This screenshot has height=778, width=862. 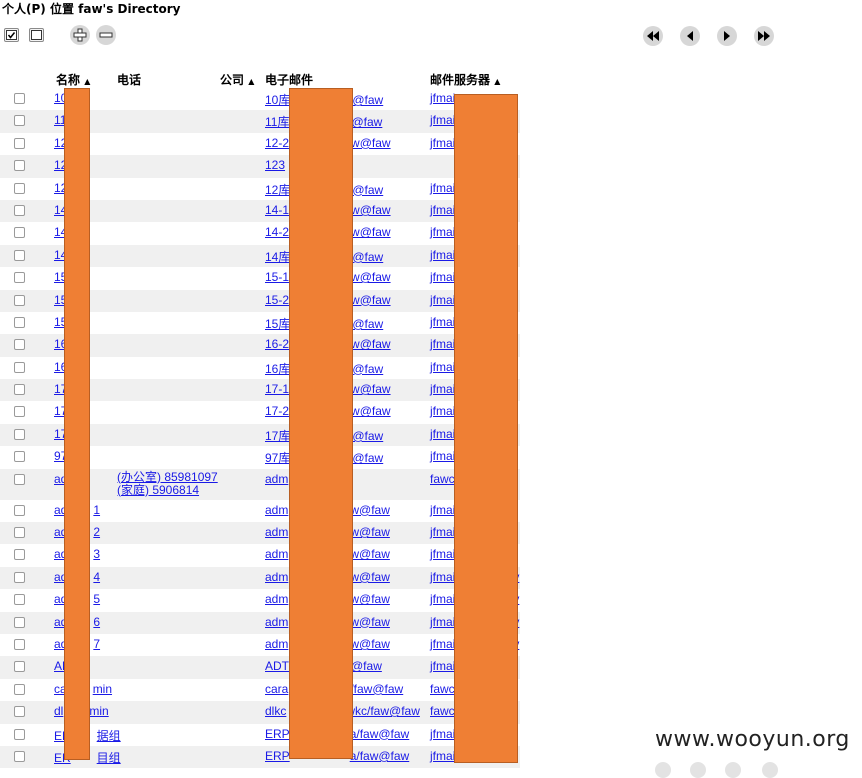 I want to click on column-header-phone: 电话, so click(x=129, y=80).